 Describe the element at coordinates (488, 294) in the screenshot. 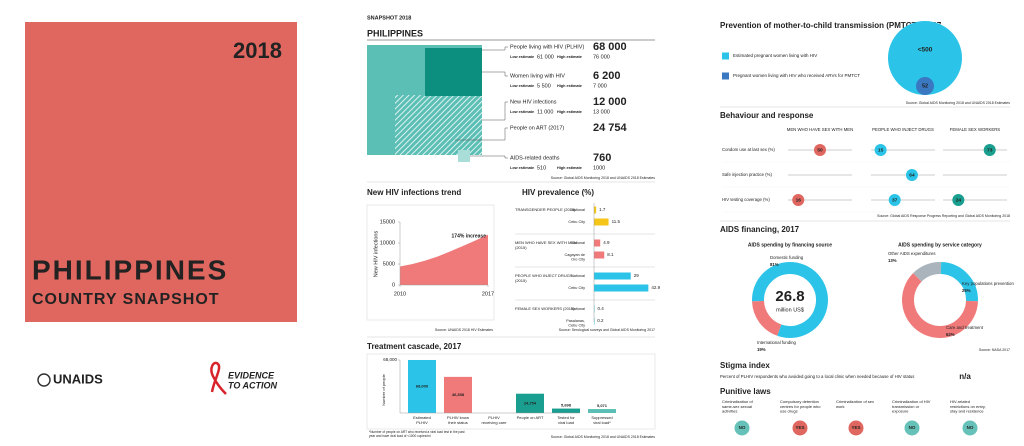

I see `x-tick-label: 2017` at that location.